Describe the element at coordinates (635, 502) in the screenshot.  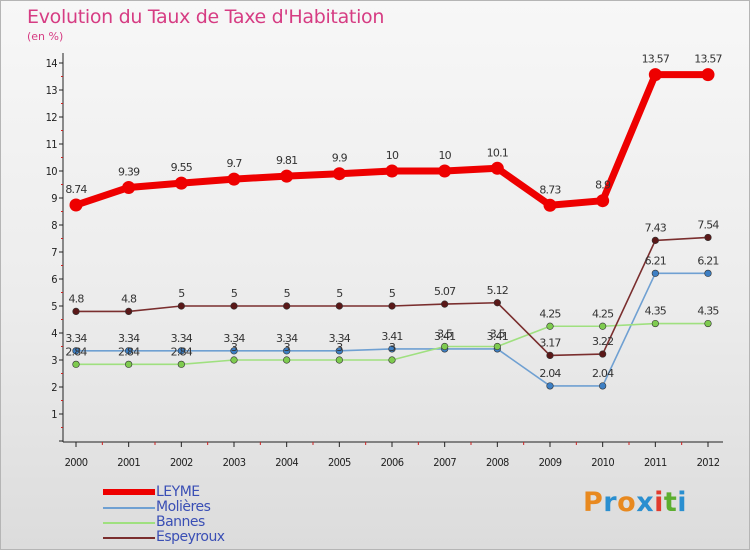
I see `proxiti-logo: Proxiti` at that location.